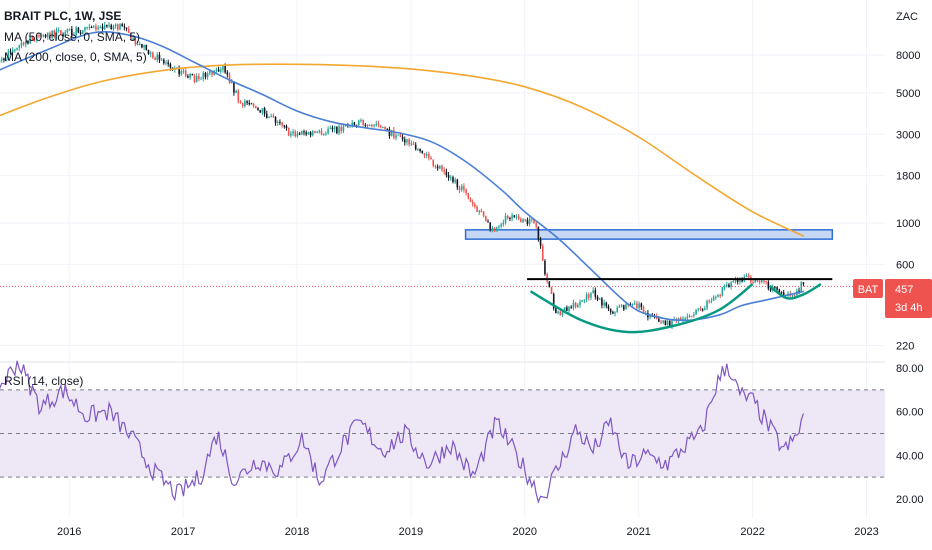  Describe the element at coordinates (904, 290) in the screenshot. I see `last-price-label: 457` at that location.